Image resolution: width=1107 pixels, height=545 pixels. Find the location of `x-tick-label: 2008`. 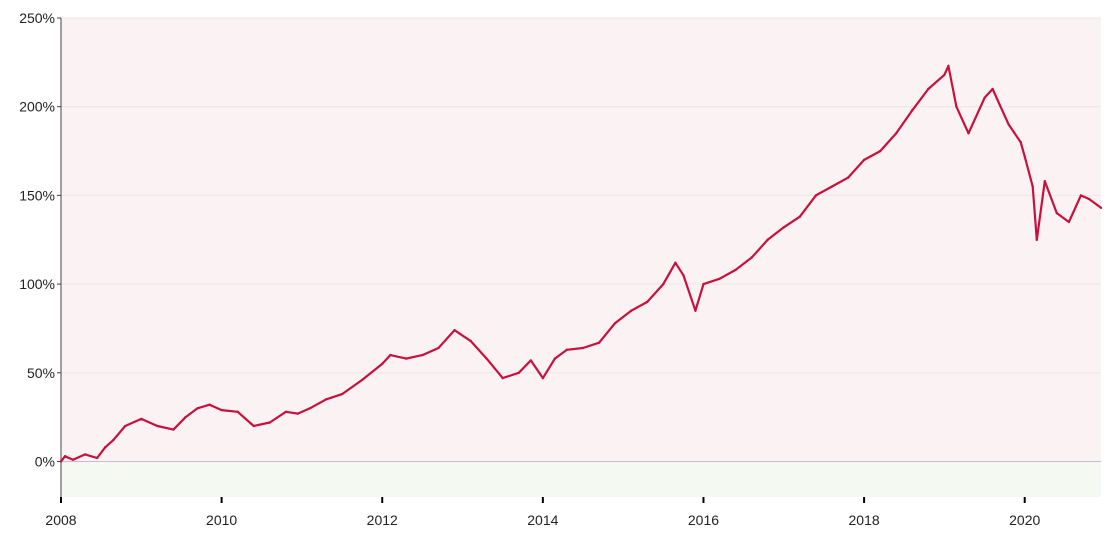

x-tick-label: 2008 is located at coordinates (60, 520).